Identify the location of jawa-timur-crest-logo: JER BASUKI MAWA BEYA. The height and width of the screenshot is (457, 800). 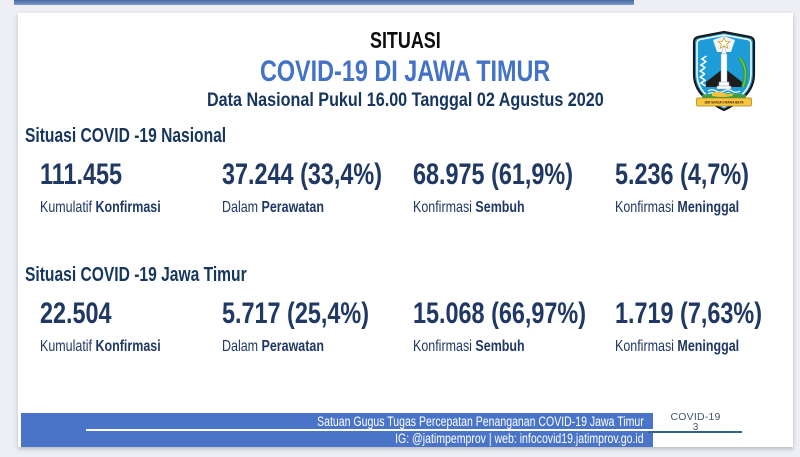
(724, 71).